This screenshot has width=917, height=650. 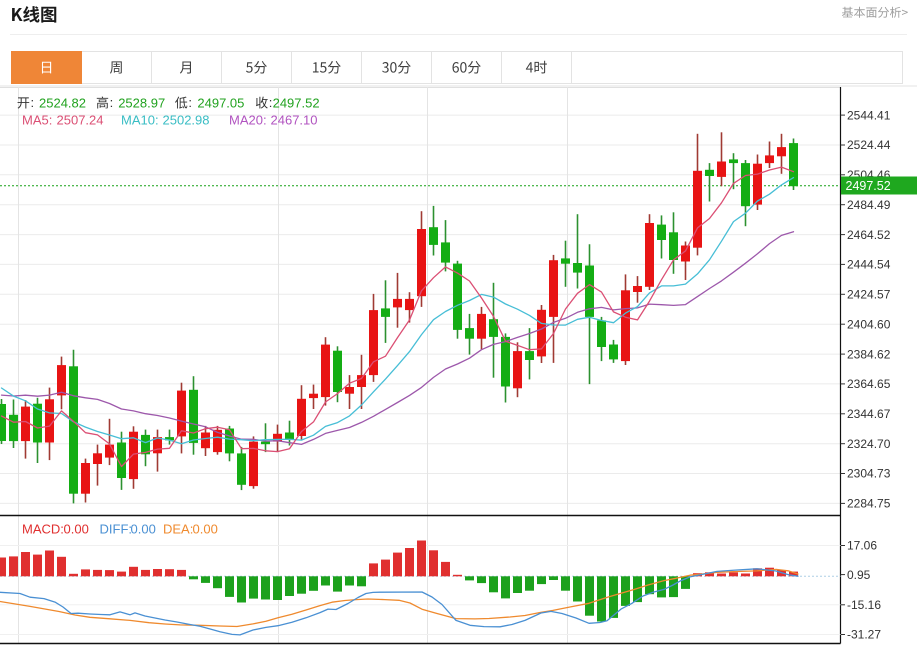 I want to click on svg-text: -31.27, so click(x=864, y=635).